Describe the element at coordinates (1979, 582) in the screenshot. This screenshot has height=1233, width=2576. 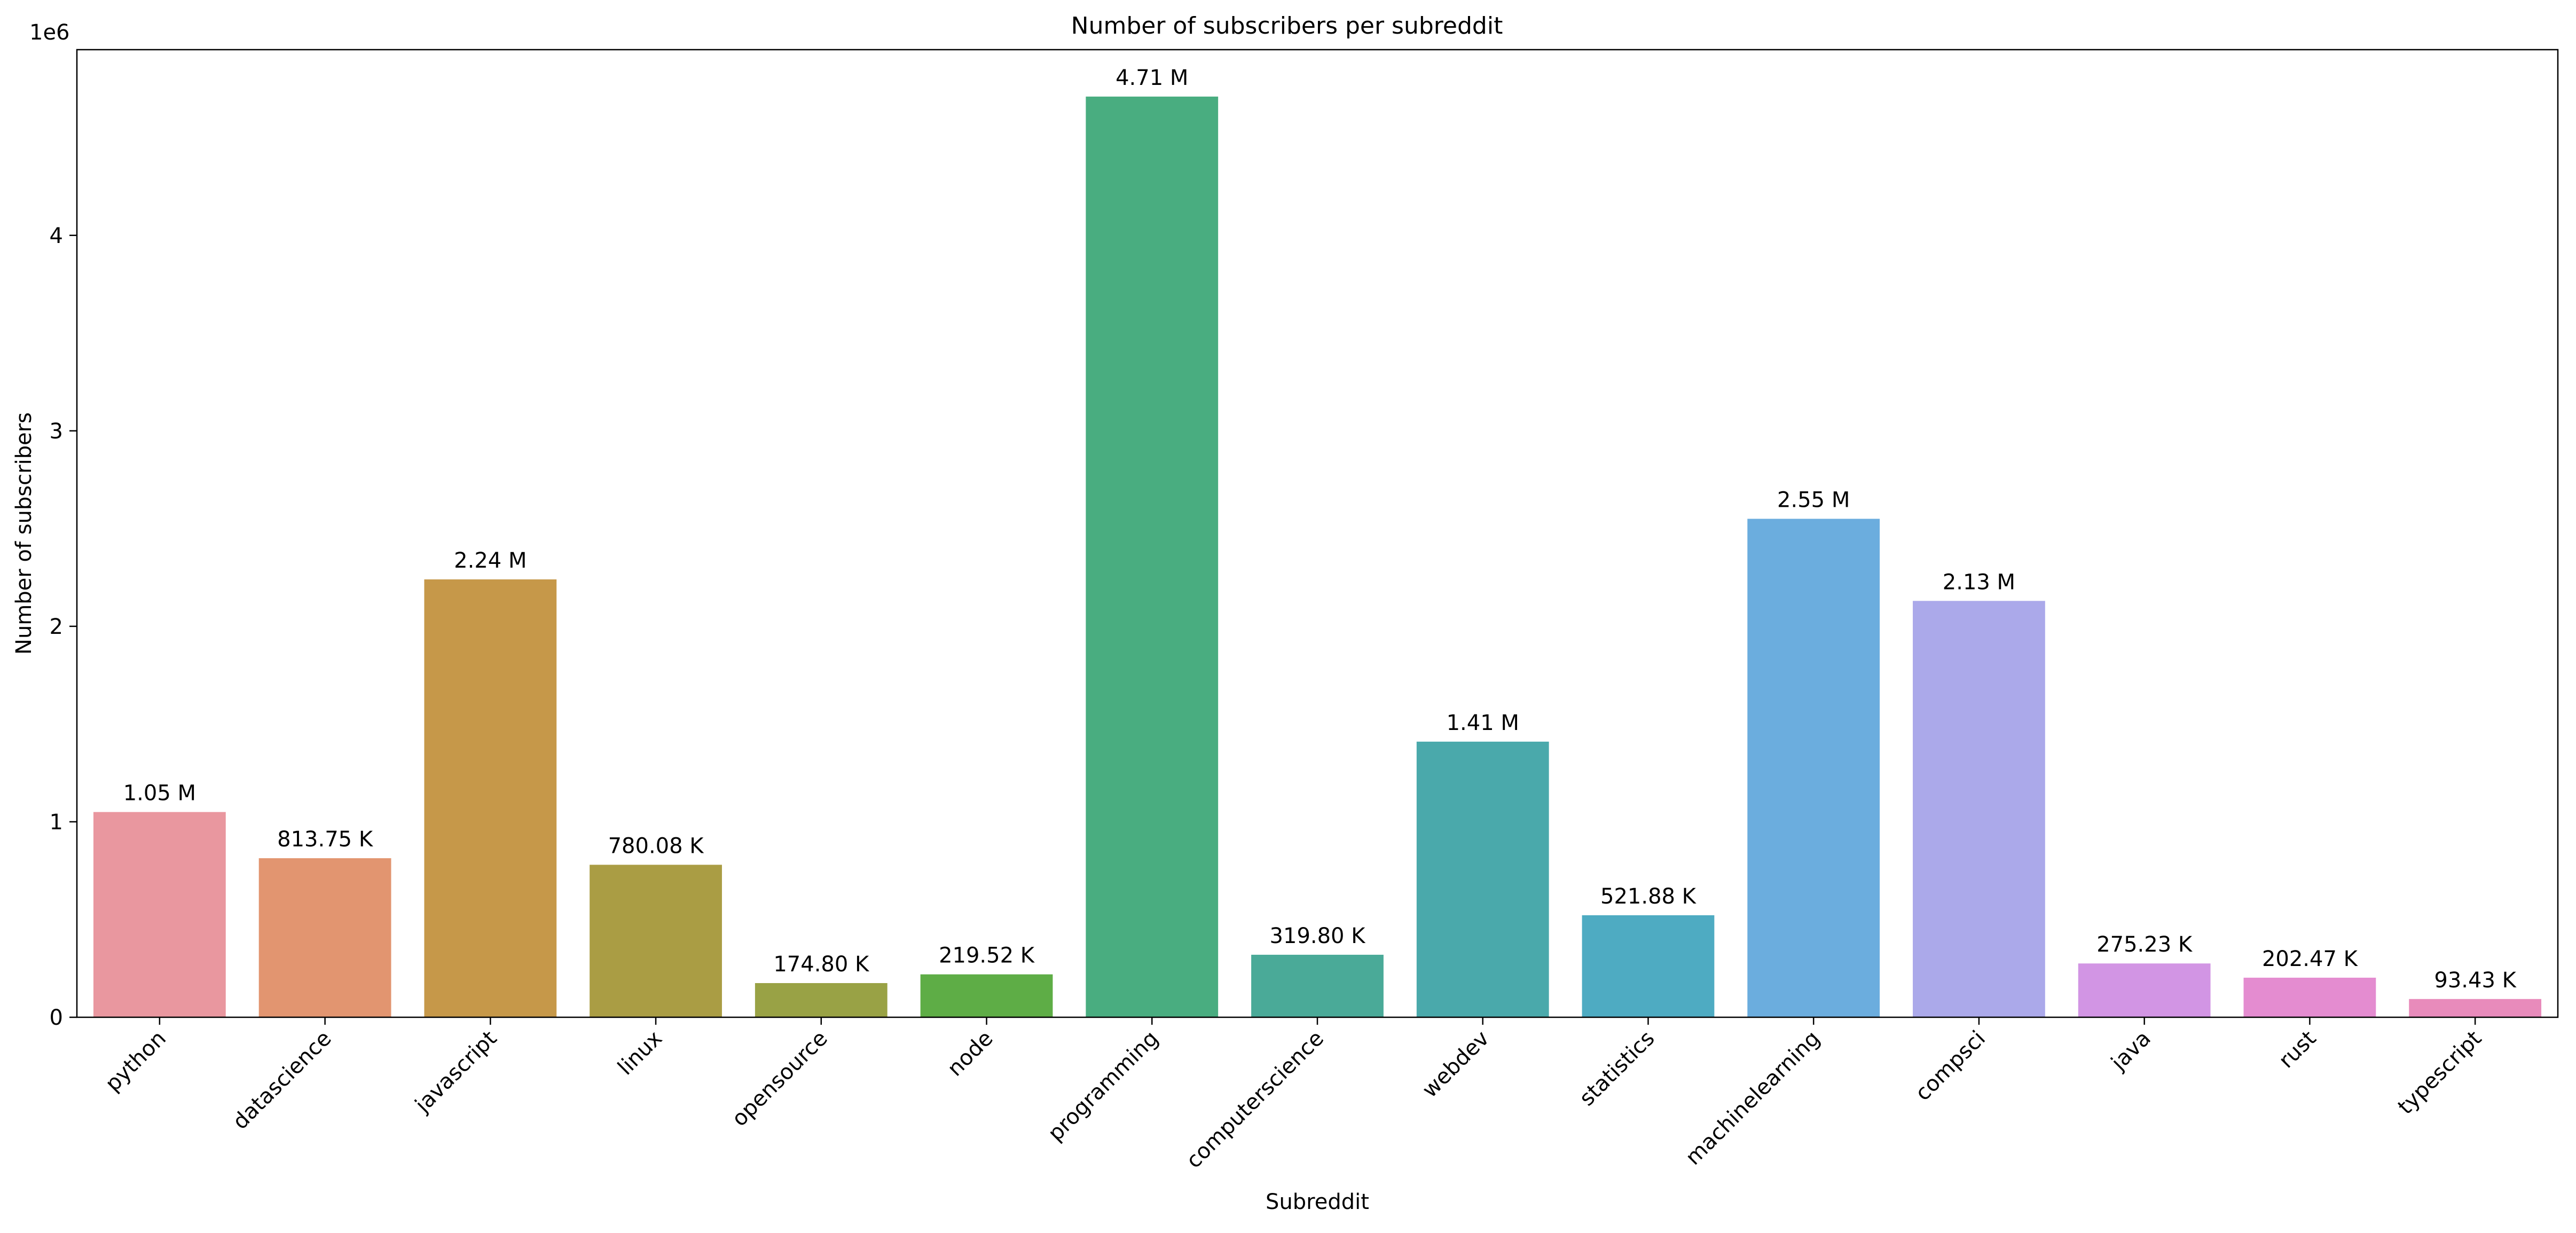
I see `value-label-compsci: 2.13 M` at that location.